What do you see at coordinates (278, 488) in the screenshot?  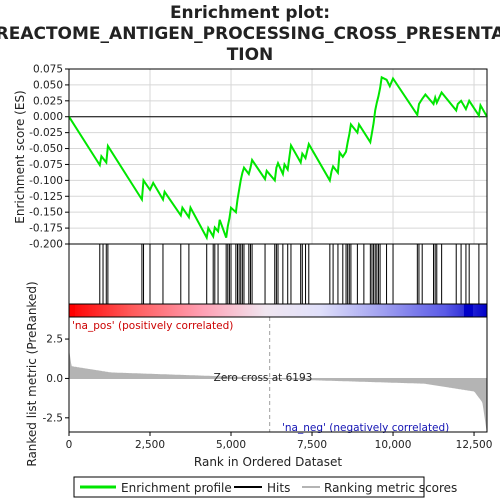 I see `legend-hits-label: Hits` at bounding box center [278, 488].